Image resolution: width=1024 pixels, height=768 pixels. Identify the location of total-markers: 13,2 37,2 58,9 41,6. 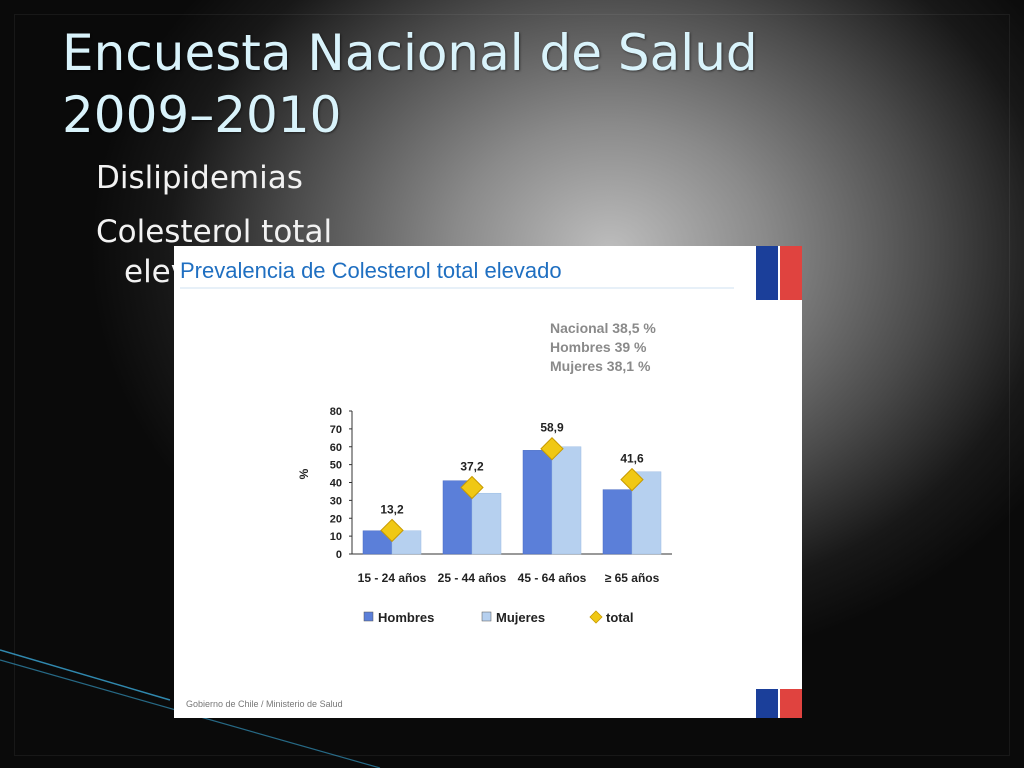
(512, 482).